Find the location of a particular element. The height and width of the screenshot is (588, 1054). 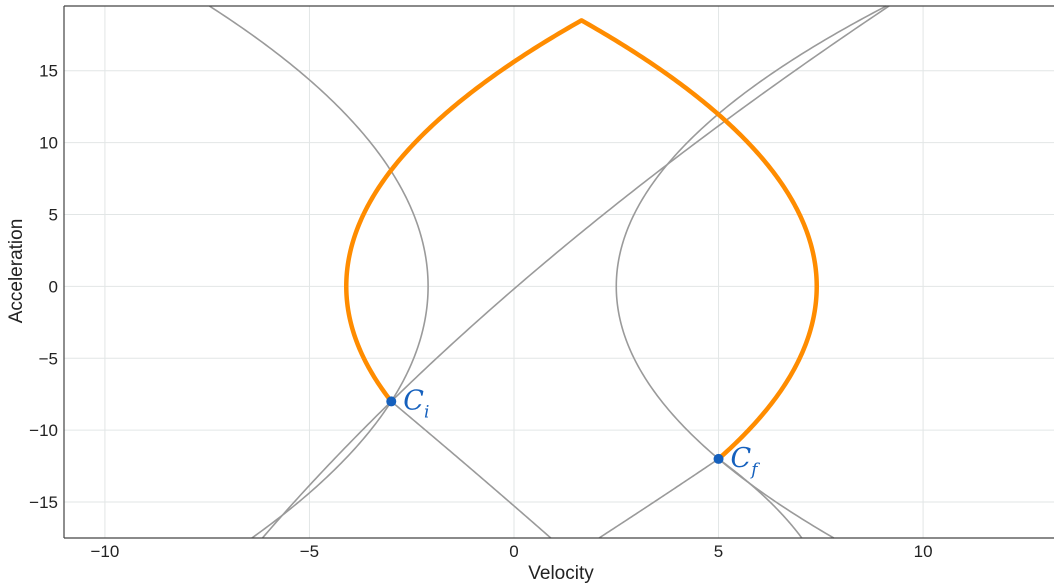

y-tick-label: 10 is located at coordinates (48, 143).